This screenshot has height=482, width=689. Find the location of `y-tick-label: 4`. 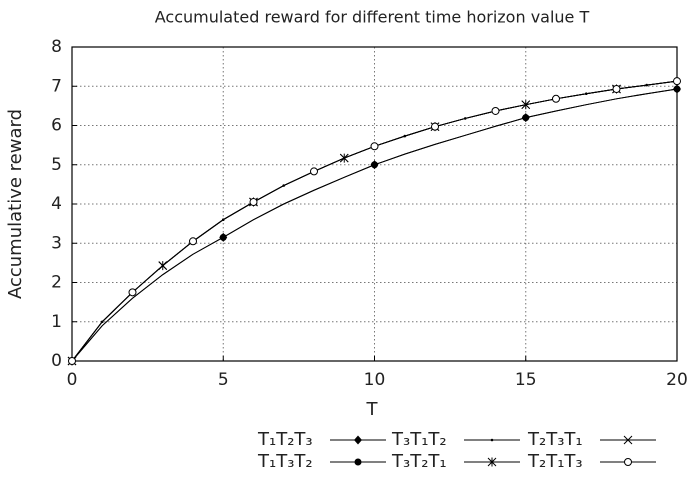

y-tick-label: 4 is located at coordinates (56, 204).